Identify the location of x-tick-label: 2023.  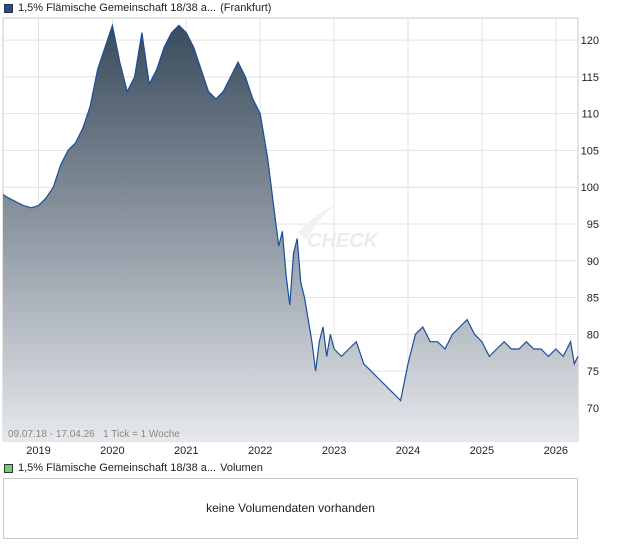
(334, 451).